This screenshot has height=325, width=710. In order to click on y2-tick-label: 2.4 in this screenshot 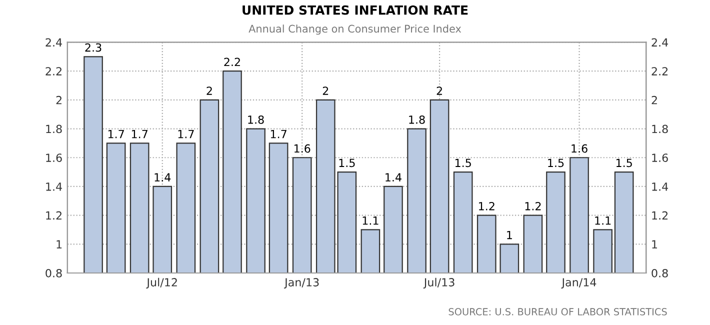, I will do `click(660, 42)`.